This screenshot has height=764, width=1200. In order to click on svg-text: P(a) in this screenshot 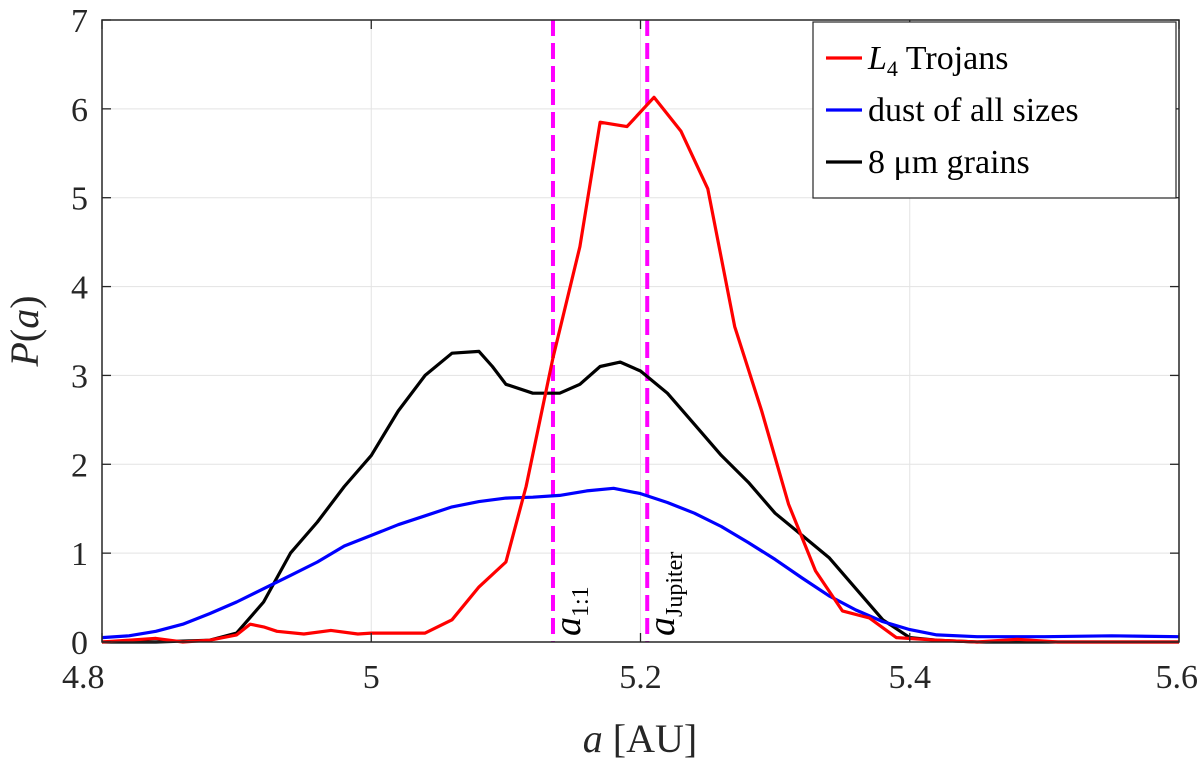, I will do `click(24, 331)`.